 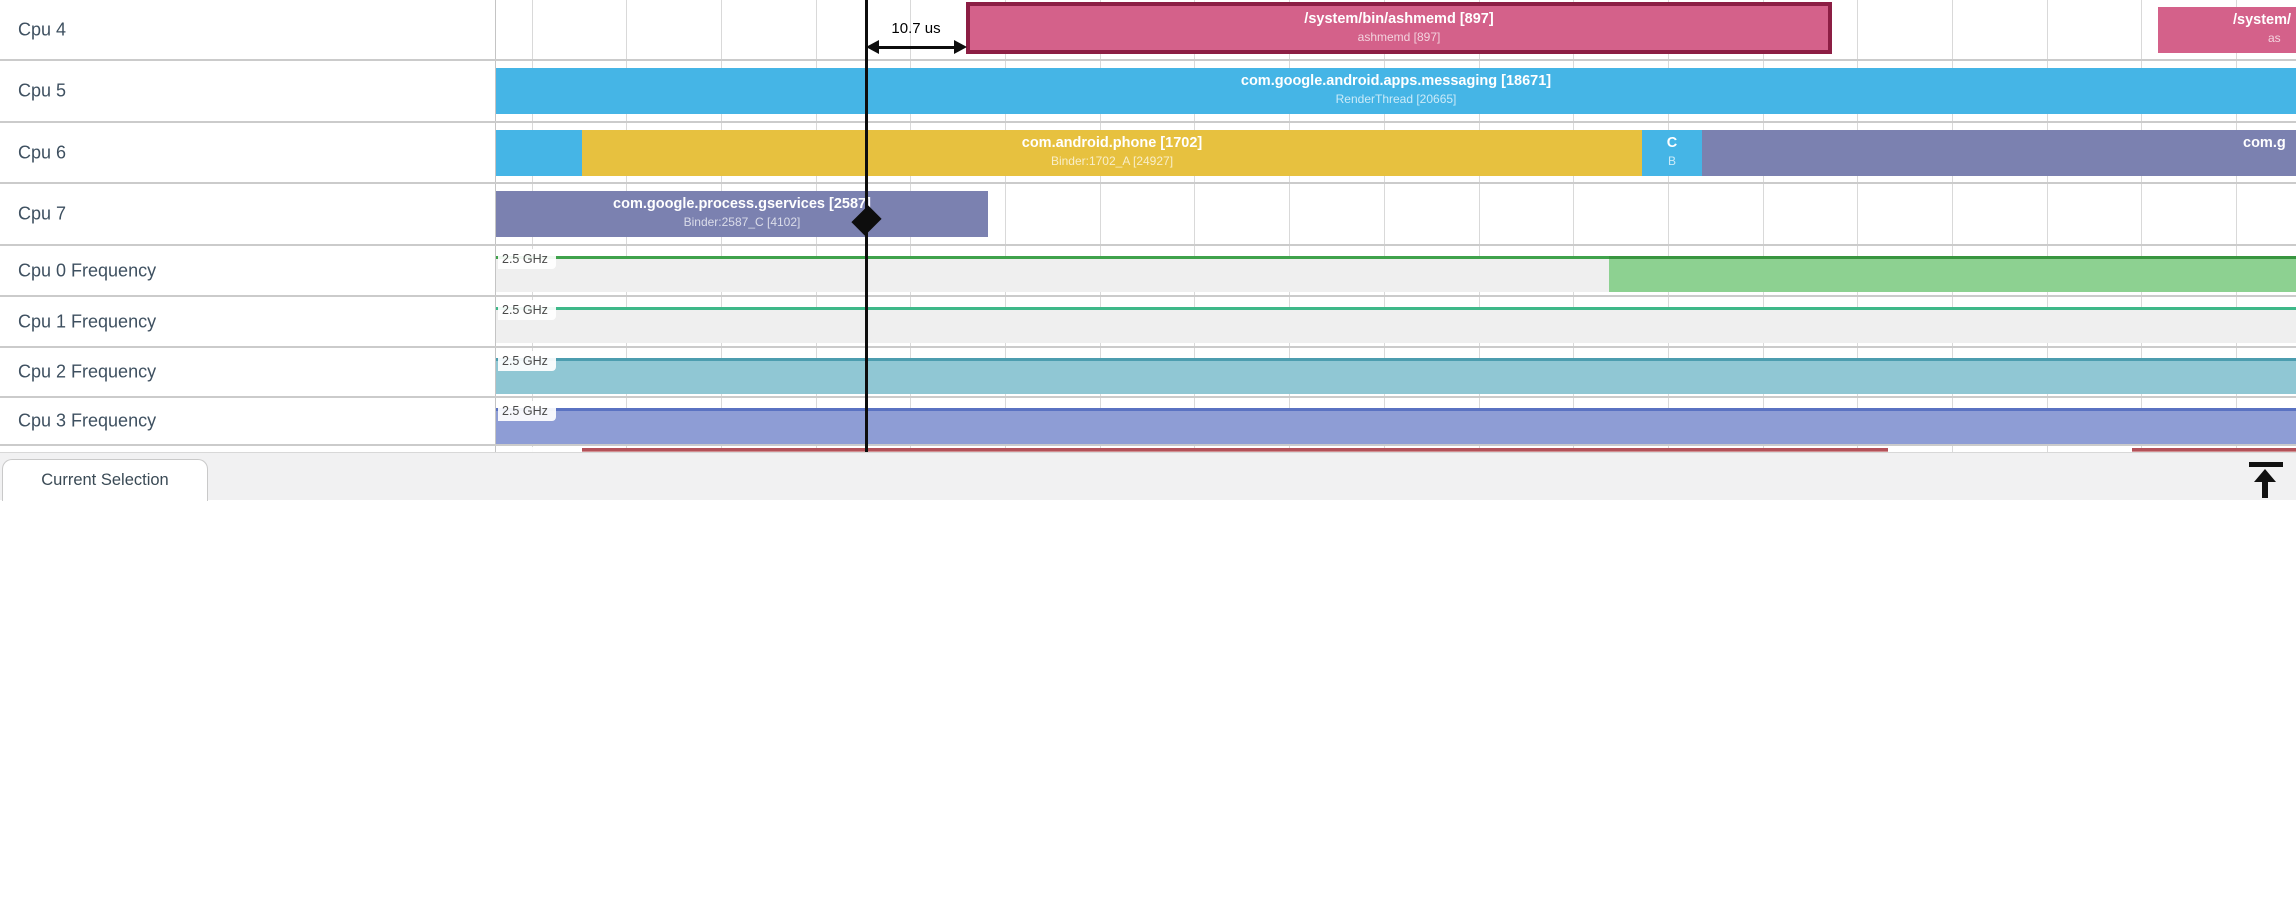 I want to click on track-label: Cpu 7, so click(x=42, y=213).